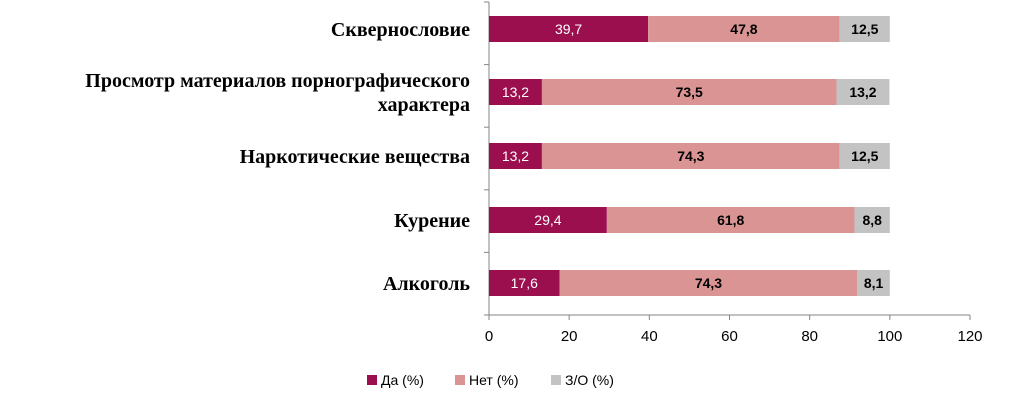 Image resolution: width=1024 pixels, height=402 pixels. Describe the element at coordinates (589, 380) in the screenshot. I see `legend-label: З/О (%)` at that location.